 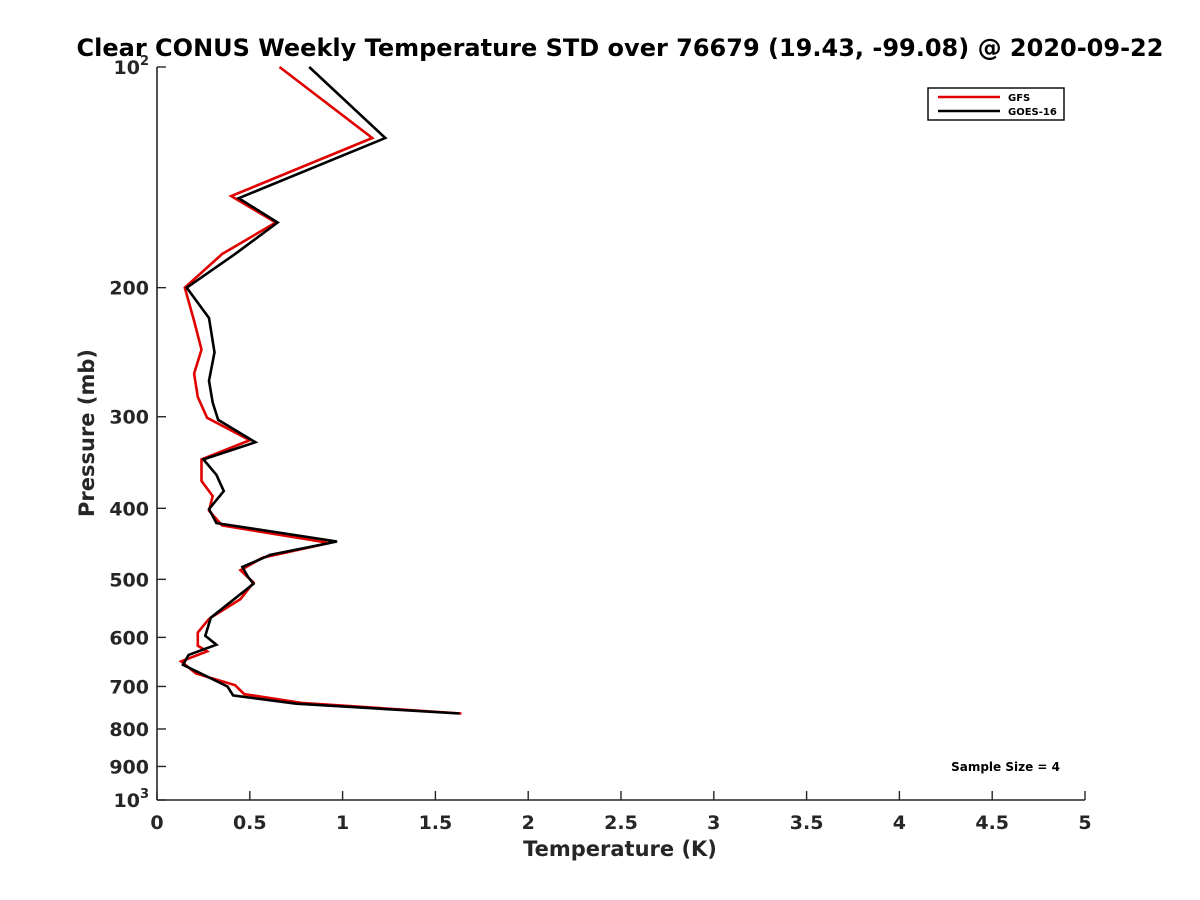 What do you see at coordinates (620, 849) in the screenshot?
I see `x-axis-label: Temperature (K)` at bounding box center [620, 849].